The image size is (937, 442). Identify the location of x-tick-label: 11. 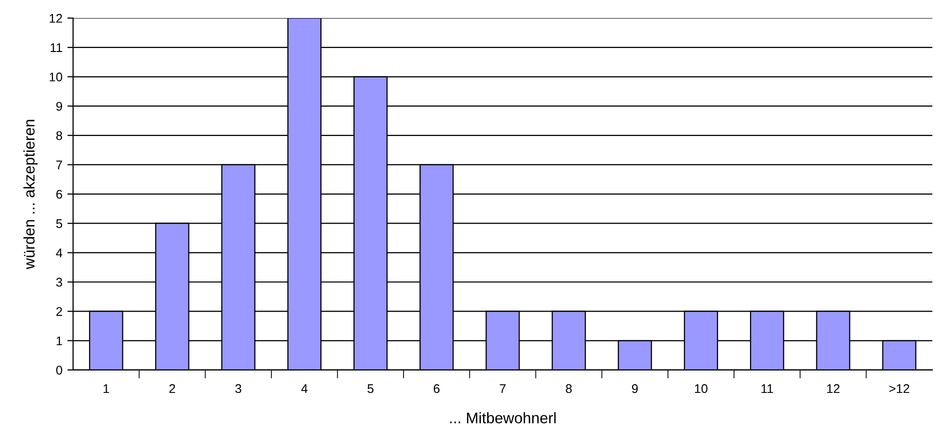
(767, 388).